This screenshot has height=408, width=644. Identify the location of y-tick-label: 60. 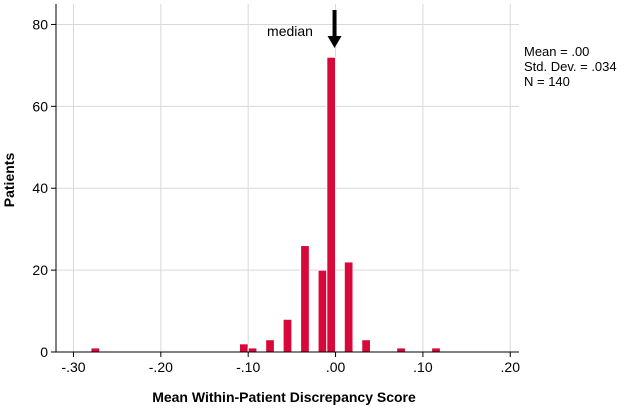
(40, 106).